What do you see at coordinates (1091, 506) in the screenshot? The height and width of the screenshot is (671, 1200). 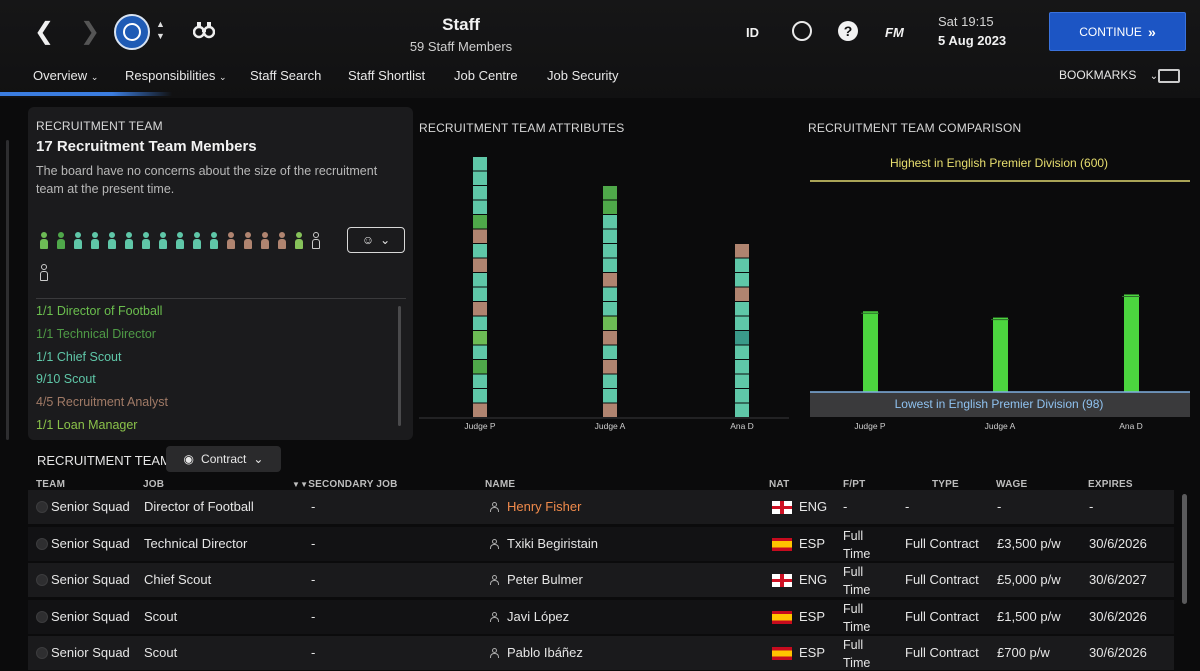 I see `cell-expires: -` at bounding box center [1091, 506].